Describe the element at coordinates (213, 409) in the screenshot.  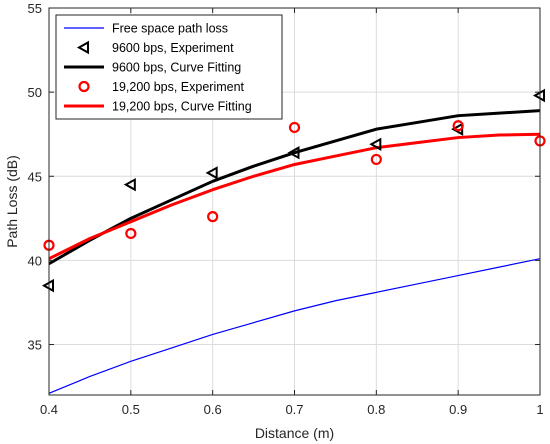
I see `x-tick-label: 0.6` at that location.